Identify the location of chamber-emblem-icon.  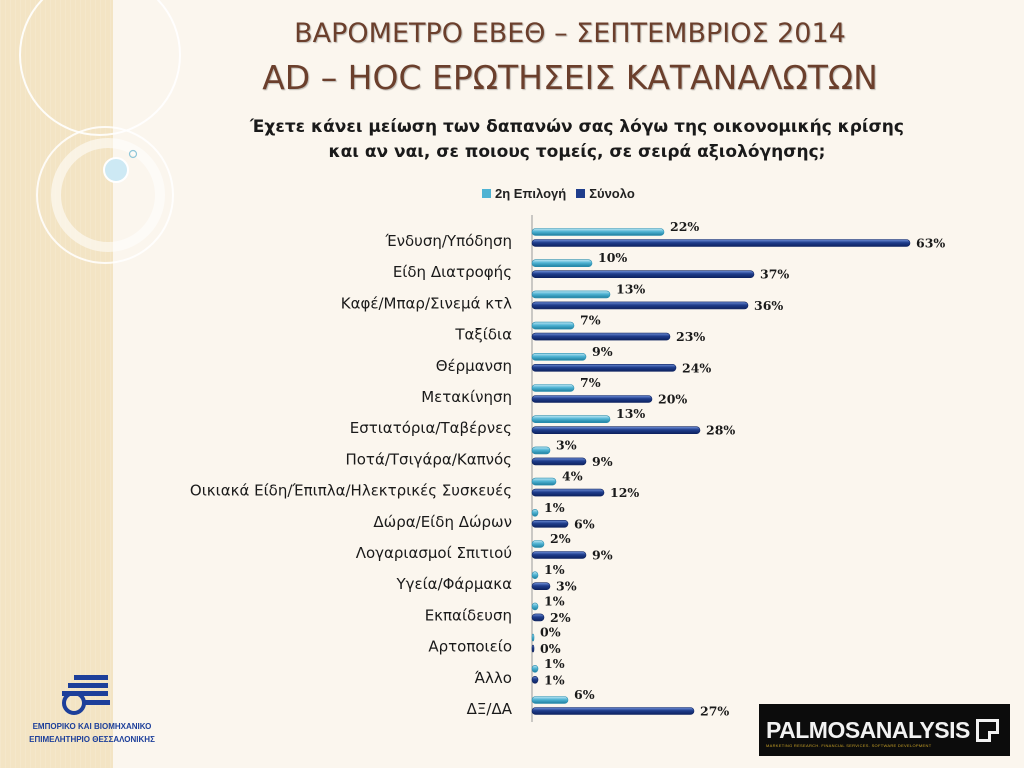
(86, 695).